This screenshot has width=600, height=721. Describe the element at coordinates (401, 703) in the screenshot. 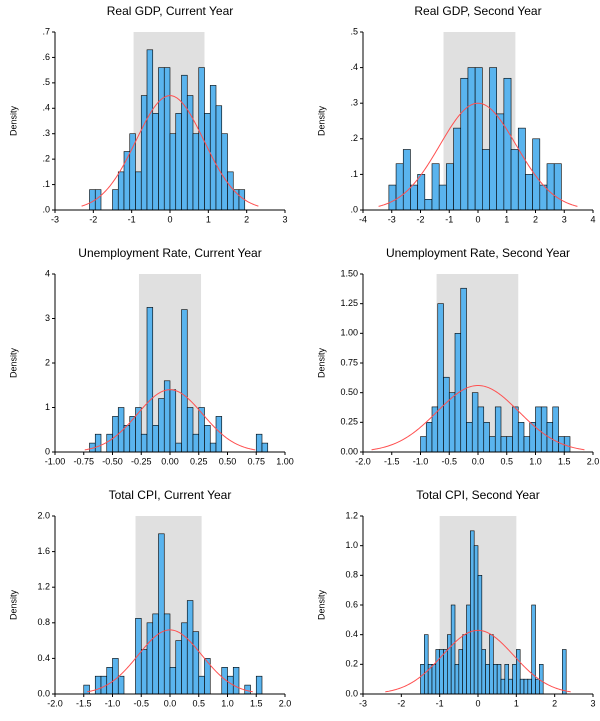

I see `x-tick-label: -2` at that location.